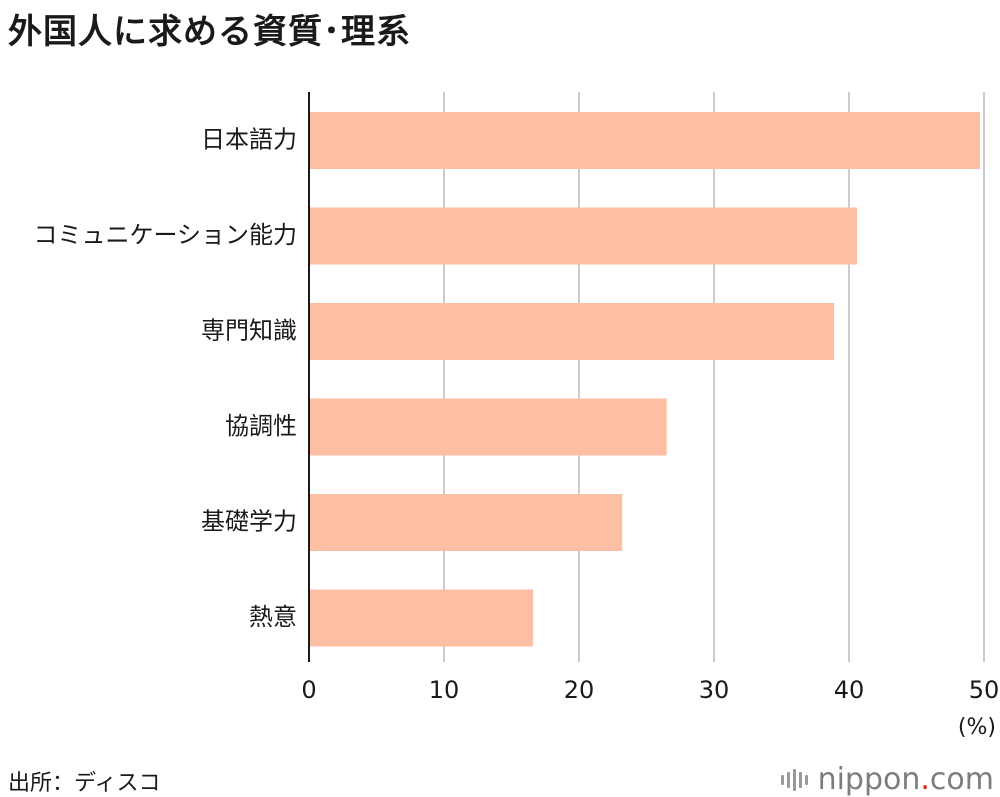 The image size is (1000, 797). Describe the element at coordinates (977, 727) in the screenshot. I see `x-axis-unit-label: (%)` at that location.